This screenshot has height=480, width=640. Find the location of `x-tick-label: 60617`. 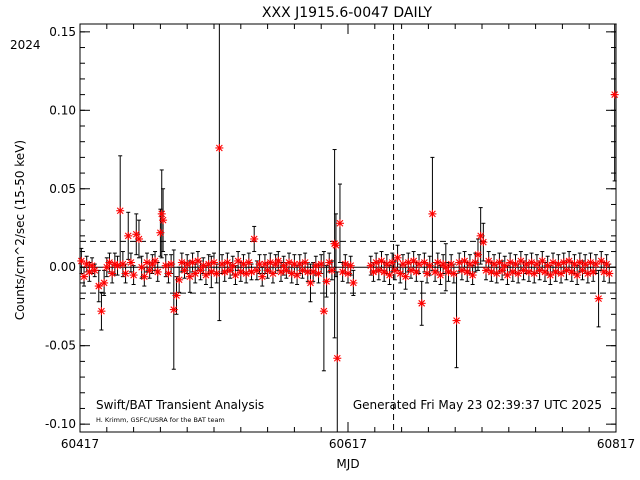

x-tick-label: 60617 is located at coordinates (348, 444).